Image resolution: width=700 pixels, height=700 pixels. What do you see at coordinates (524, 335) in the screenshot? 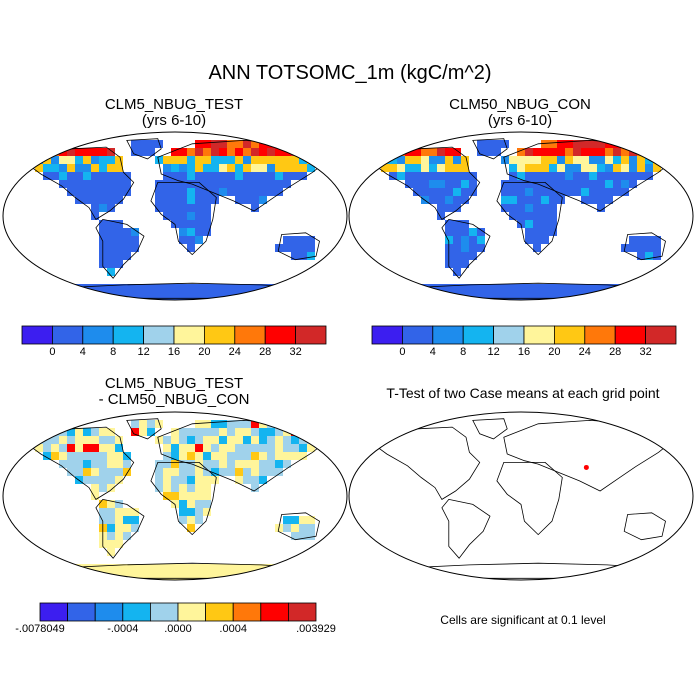
I see `colorbar-control` at bounding box center [524, 335].